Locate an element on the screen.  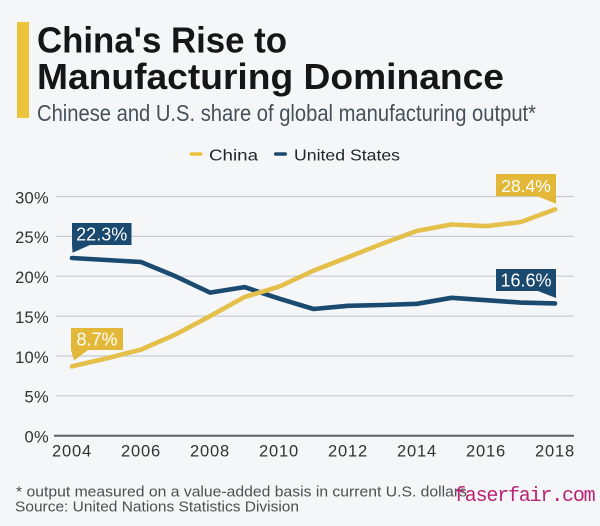
svg-text: 2018 is located at coordinates (555, 452).